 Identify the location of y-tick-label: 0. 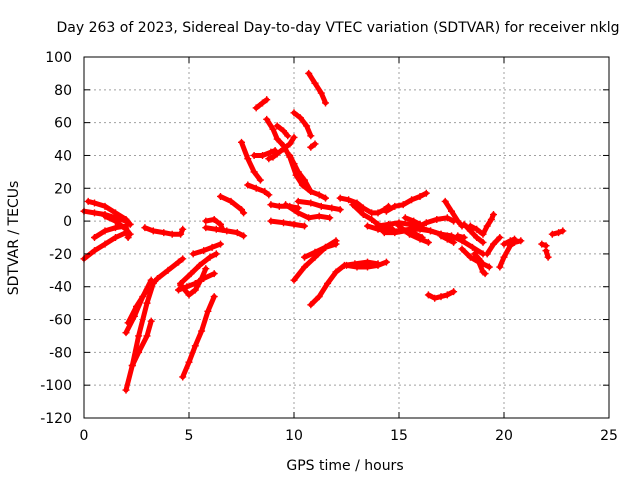
(67, 222).